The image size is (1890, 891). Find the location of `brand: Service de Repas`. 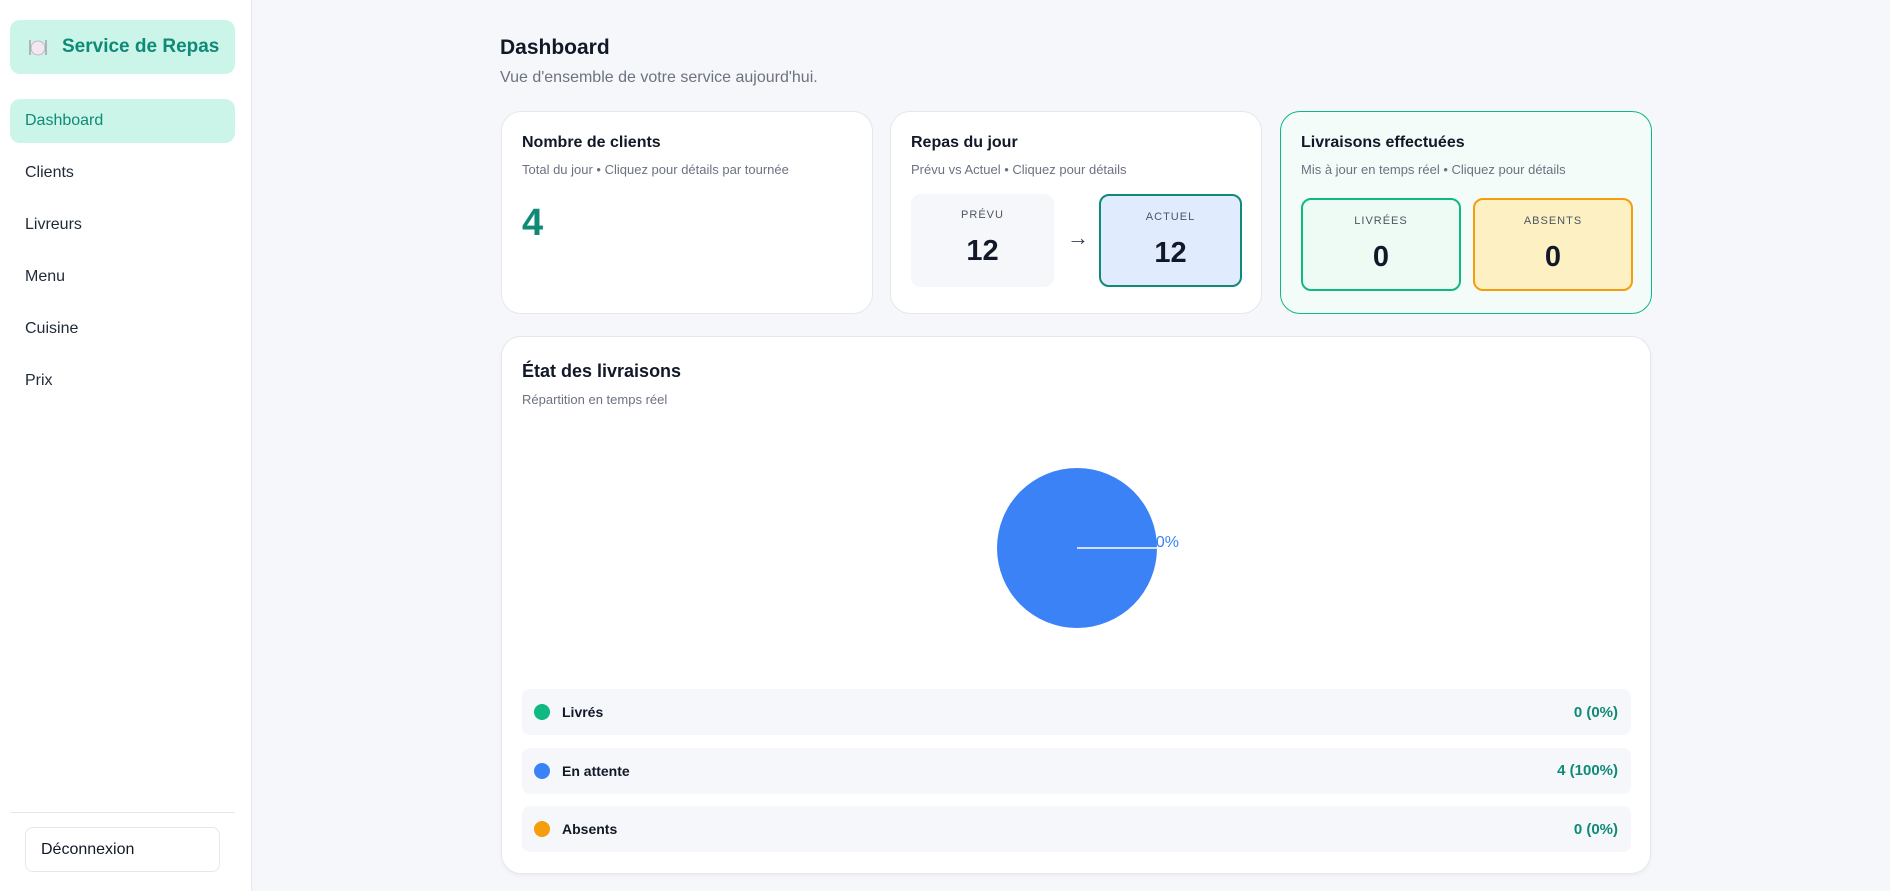

brand: Service de Repas is located at coordinates (122, 47).